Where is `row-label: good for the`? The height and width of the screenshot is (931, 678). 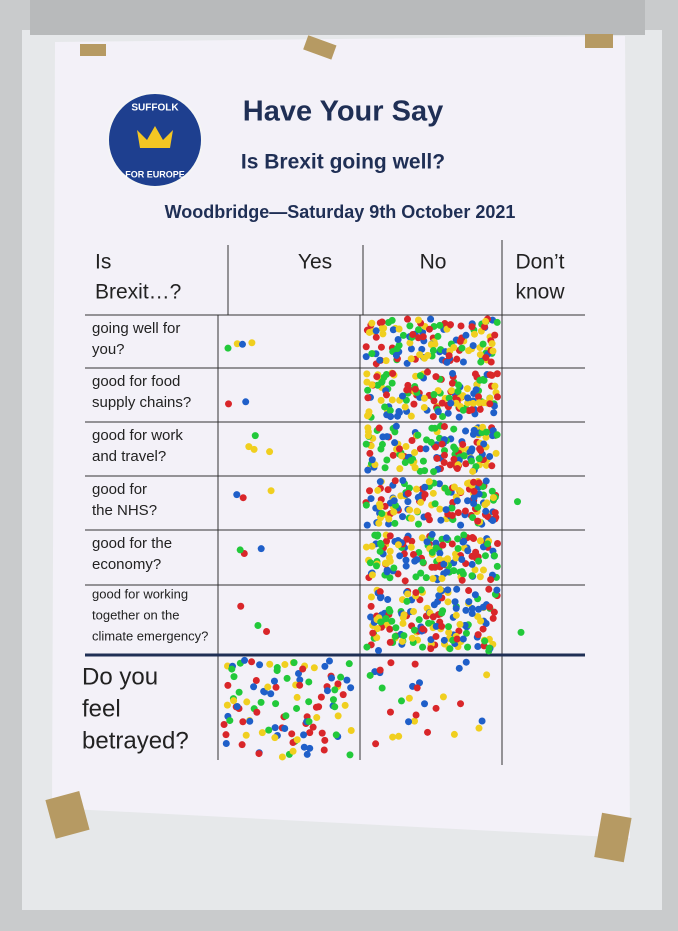 row-label: good for the is located at coordinates (132, 543).